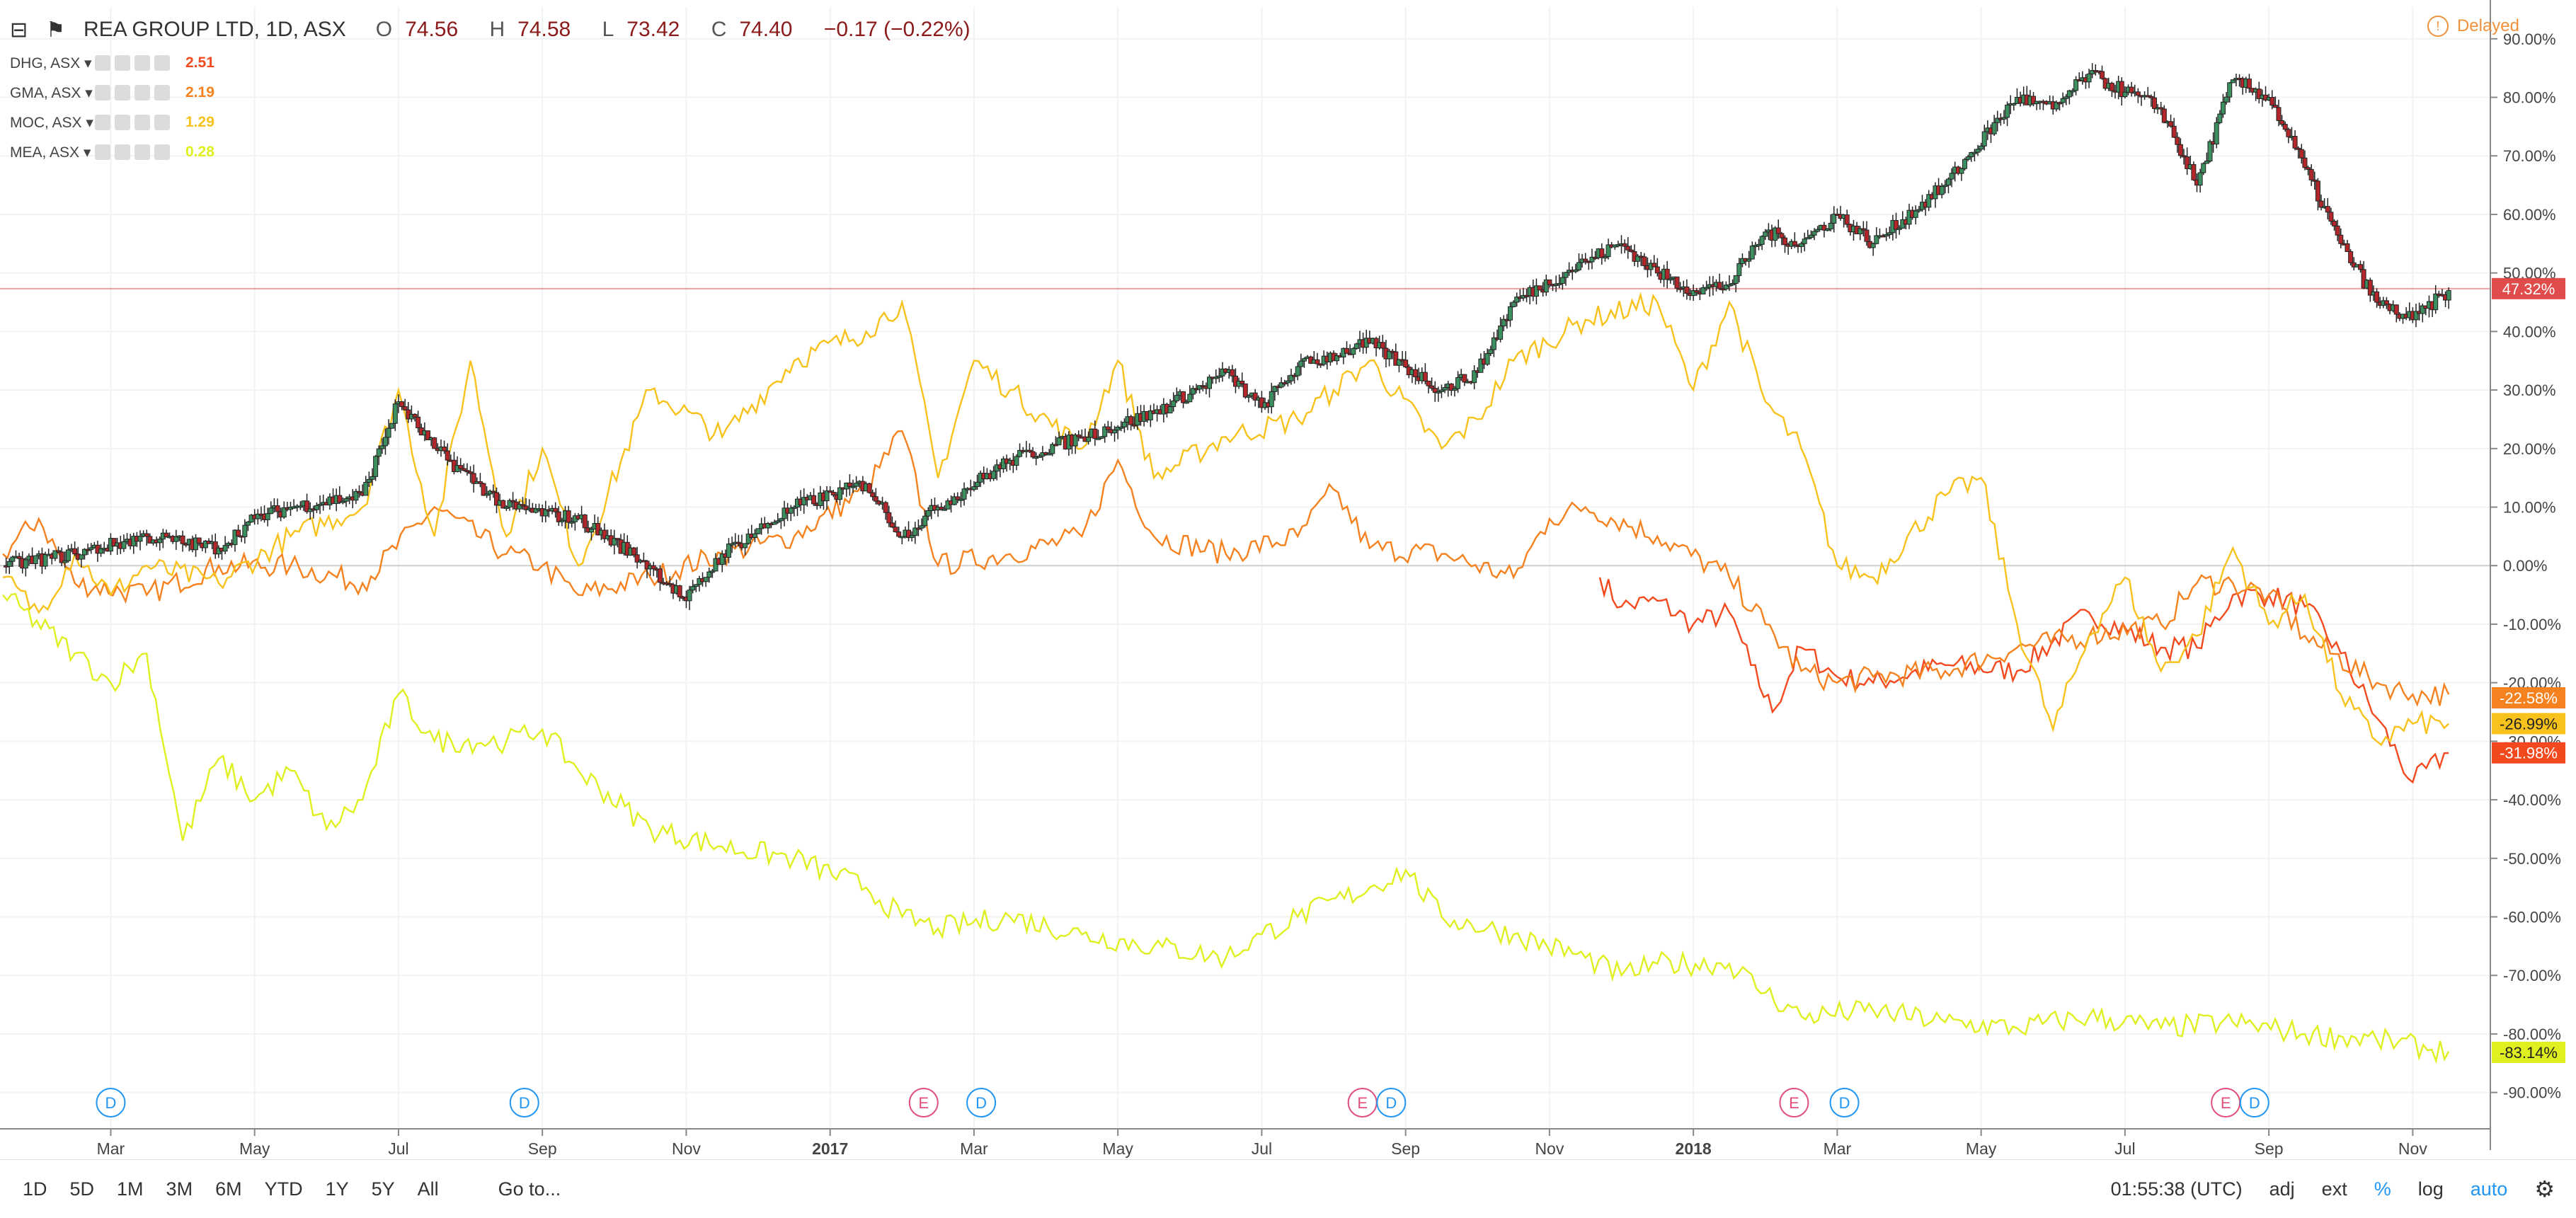 This screenshot has height=1218, width=2576. Describe the element at coordinates (383, 1189) in the screenshot. I see `range-button-5y: 5Y` at that location.